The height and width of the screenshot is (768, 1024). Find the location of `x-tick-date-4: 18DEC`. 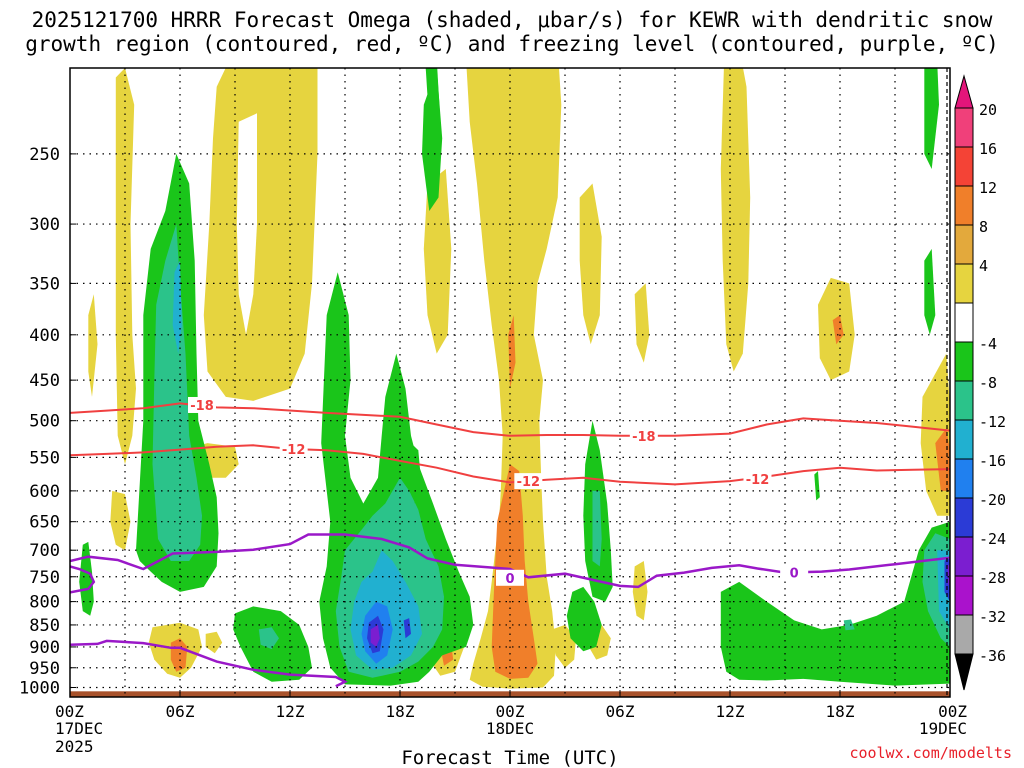

x-tick-date-4: 18DEC is located at coordinates (510, 728).